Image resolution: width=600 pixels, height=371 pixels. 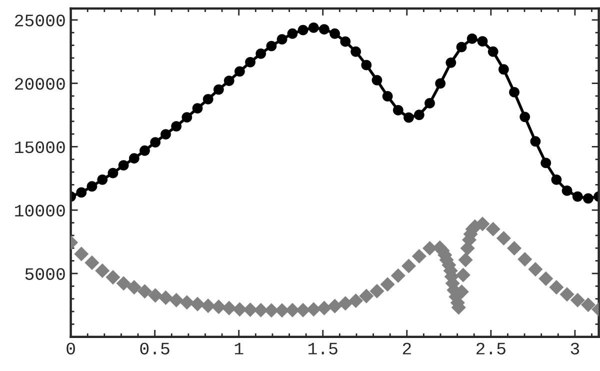 I want to click on x-tick-label: 2, so click(x=406, y=348).